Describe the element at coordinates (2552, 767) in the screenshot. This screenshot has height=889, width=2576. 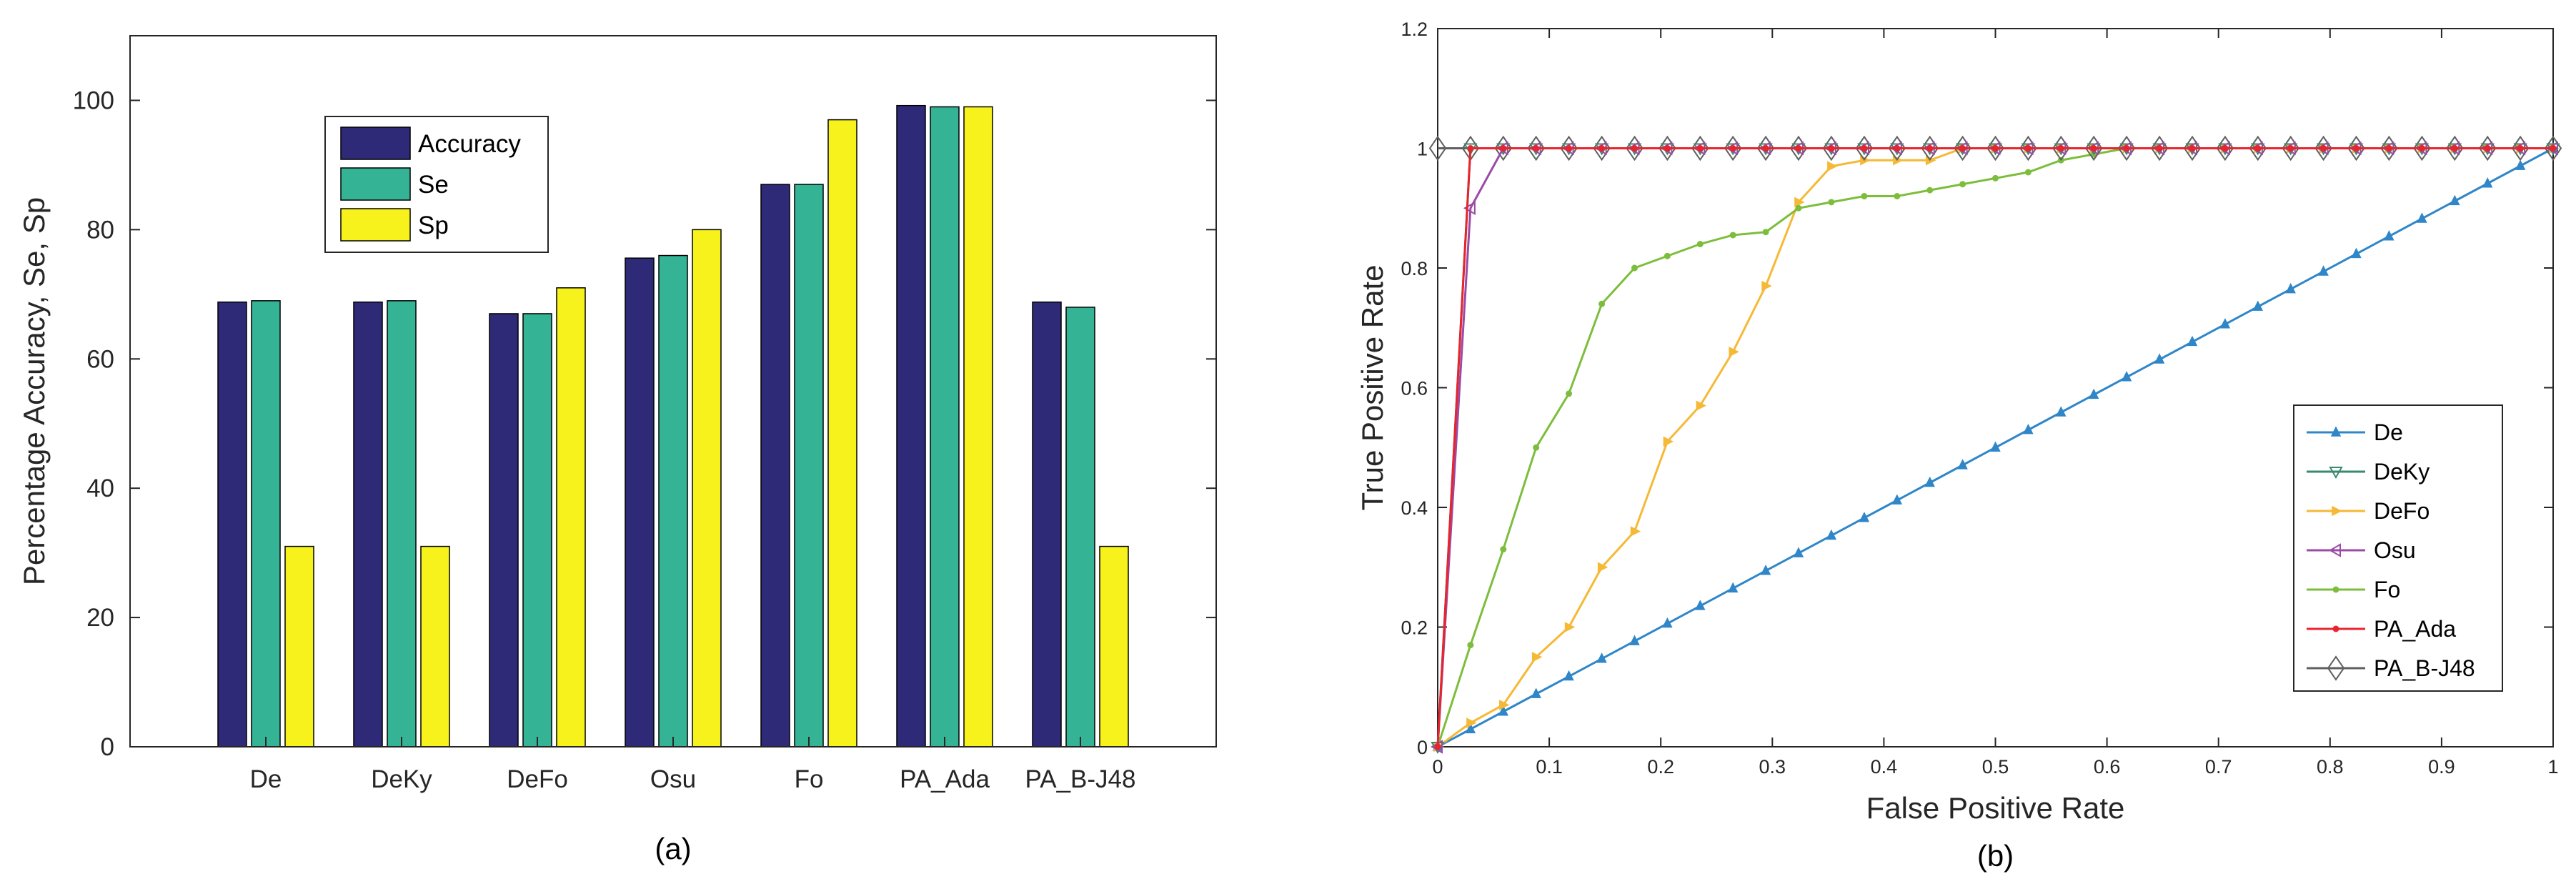
I see `roc-x-tick-label: 1` at that location.